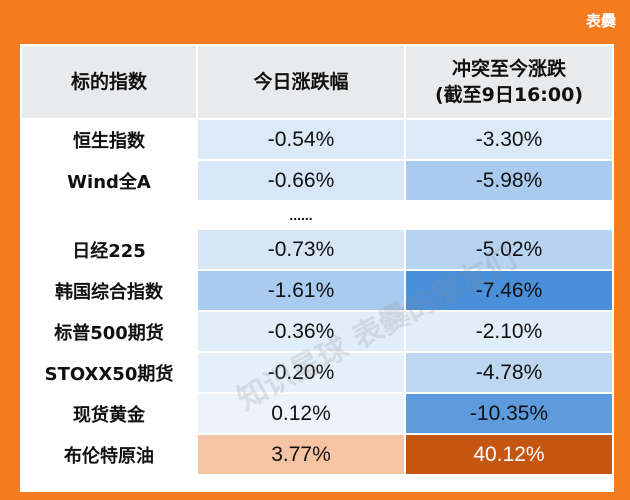 The height and width of the screenshot is (500, 630). I want to click on index-name: 日经225, so click(109, 249).